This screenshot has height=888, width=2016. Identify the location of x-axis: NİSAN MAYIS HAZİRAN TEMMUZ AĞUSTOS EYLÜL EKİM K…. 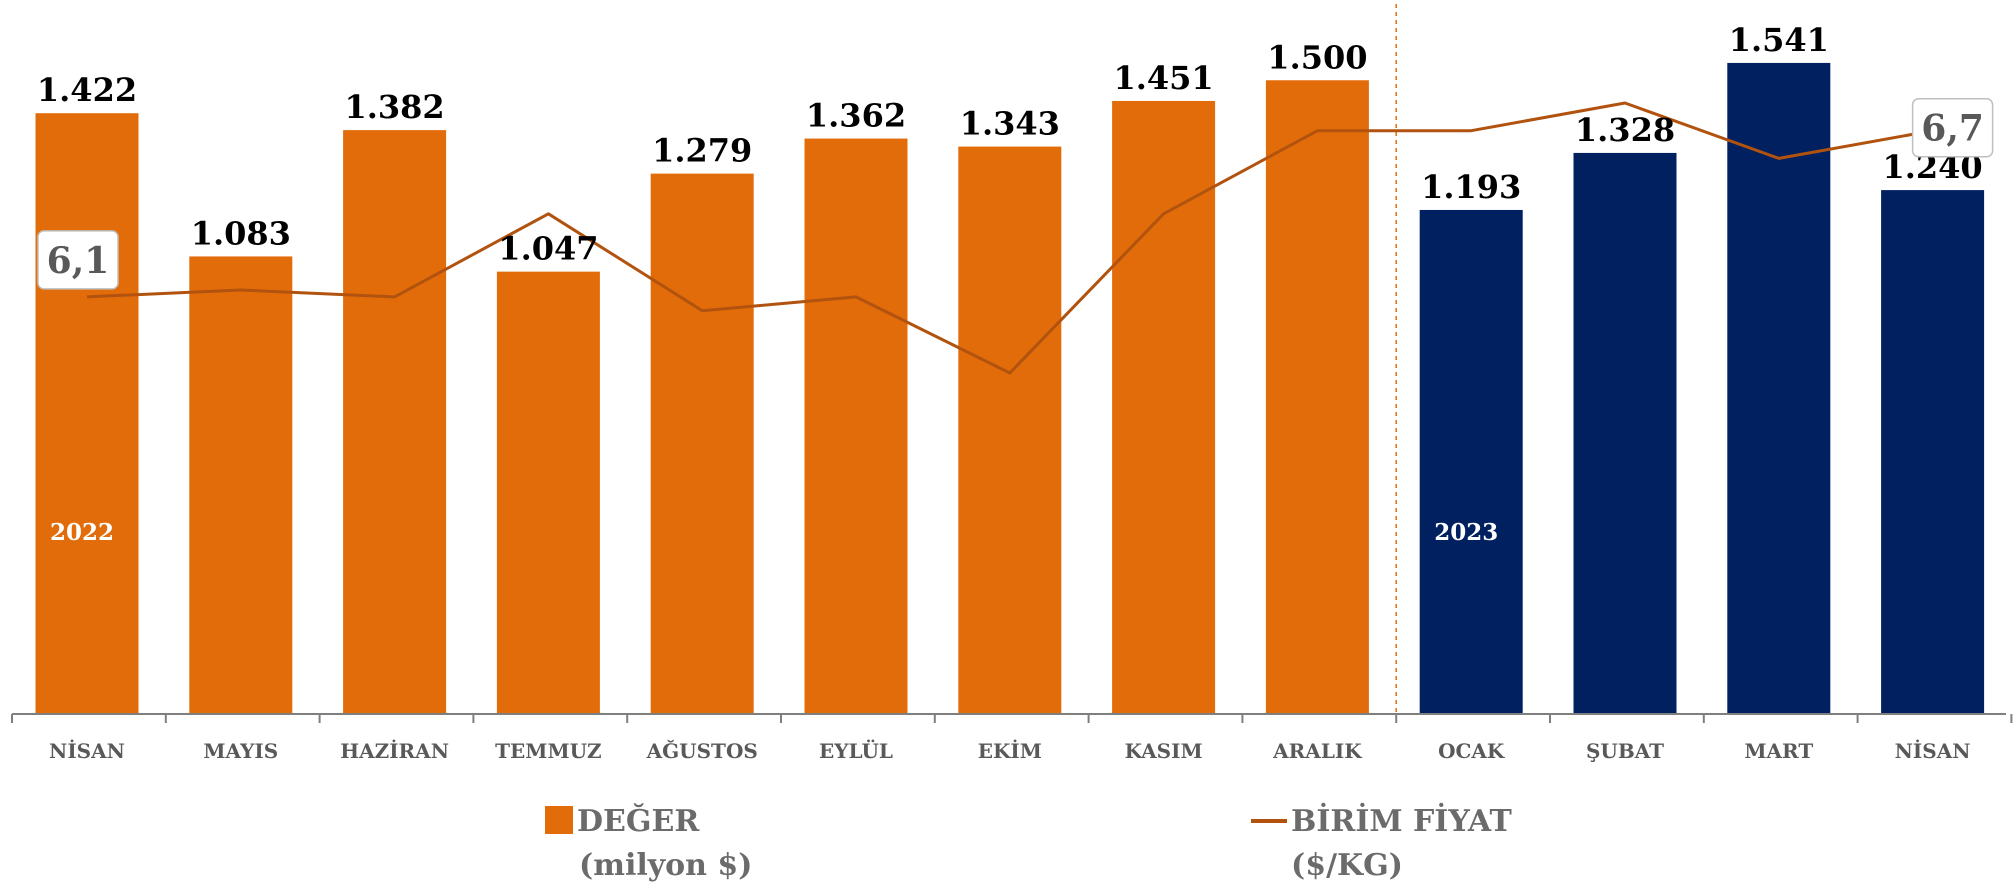
(1012, 738).